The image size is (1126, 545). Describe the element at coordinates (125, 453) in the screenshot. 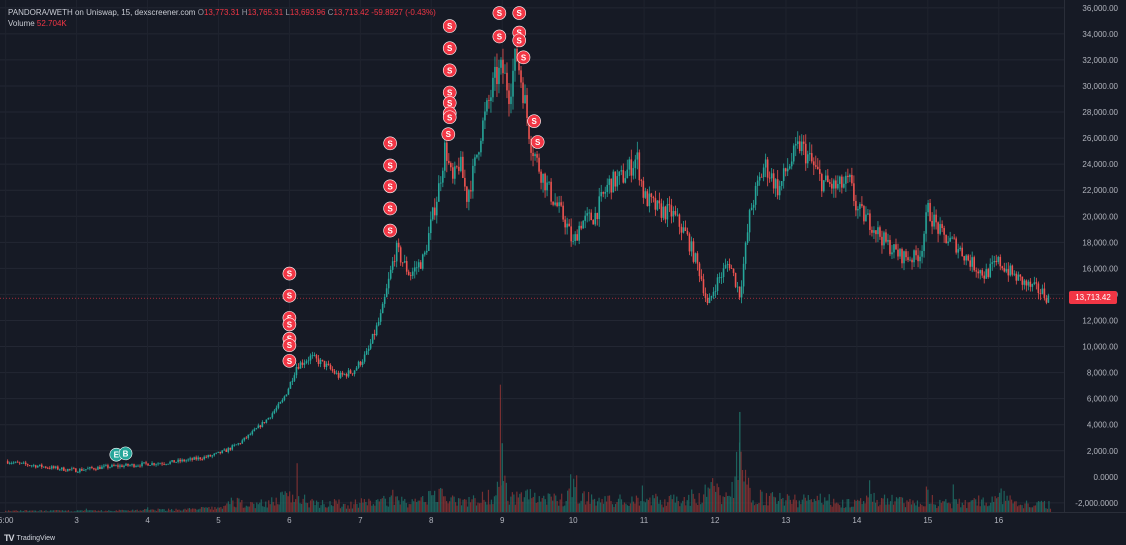

I see `buy-marker: B` at that location.